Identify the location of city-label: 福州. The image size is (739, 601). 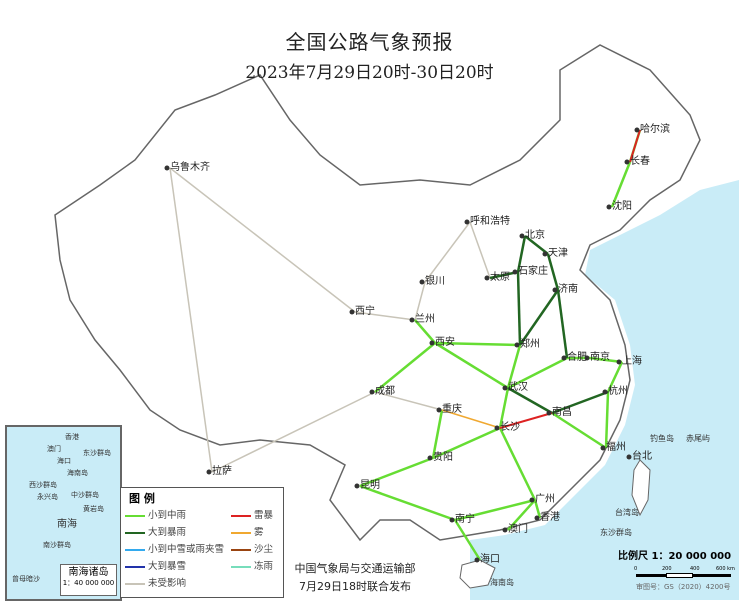
(616, 447).